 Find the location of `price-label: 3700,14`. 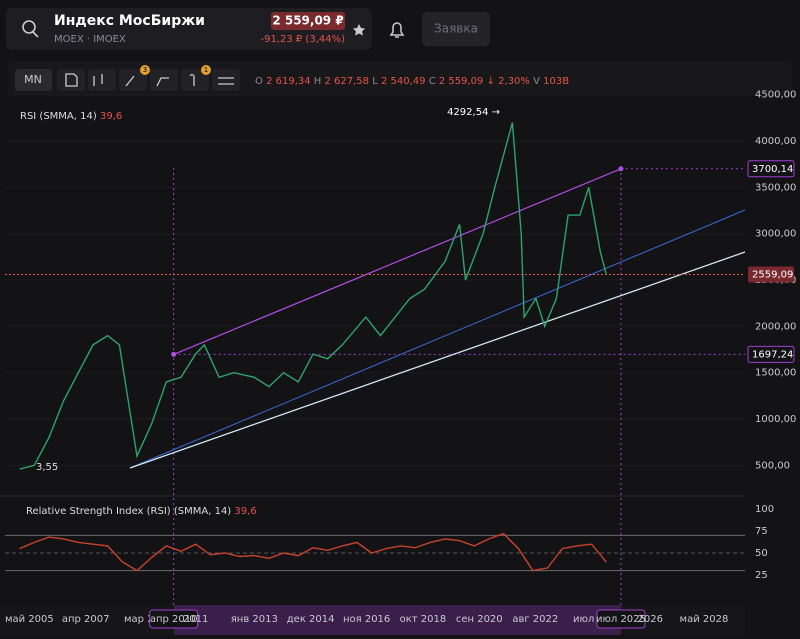

price-label: 3700,14 is located at coordinates (772, 169).